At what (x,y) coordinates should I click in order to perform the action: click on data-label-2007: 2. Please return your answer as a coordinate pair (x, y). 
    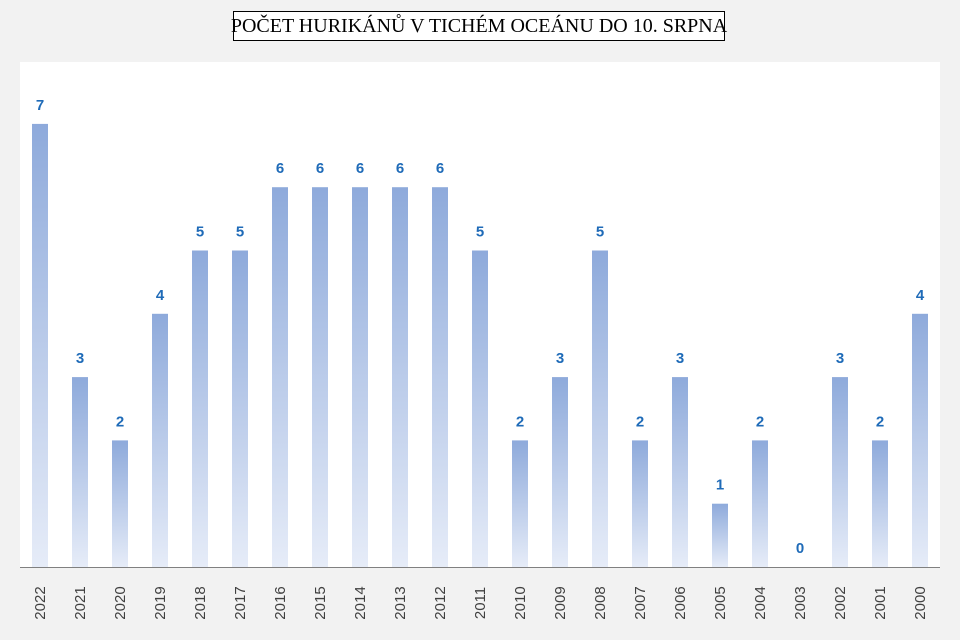
    Looking at the image, I should click on (640, 421).